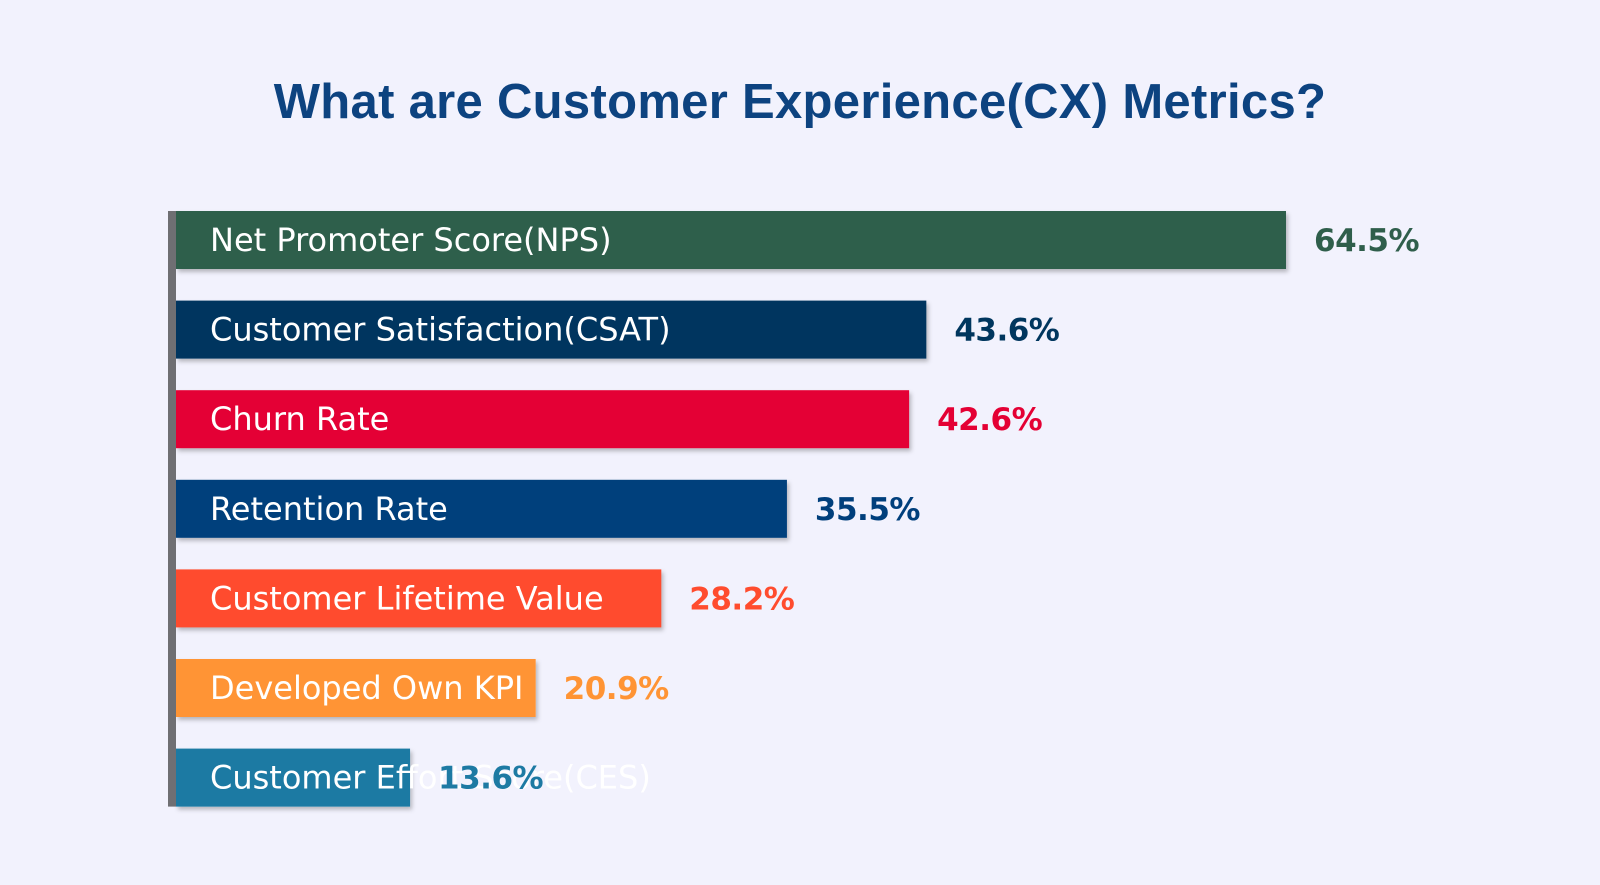 The height and width of the screenshot is (885, 1600). I want to click on bar-category-label: Customer Lifetime Value, so click(407, 598).